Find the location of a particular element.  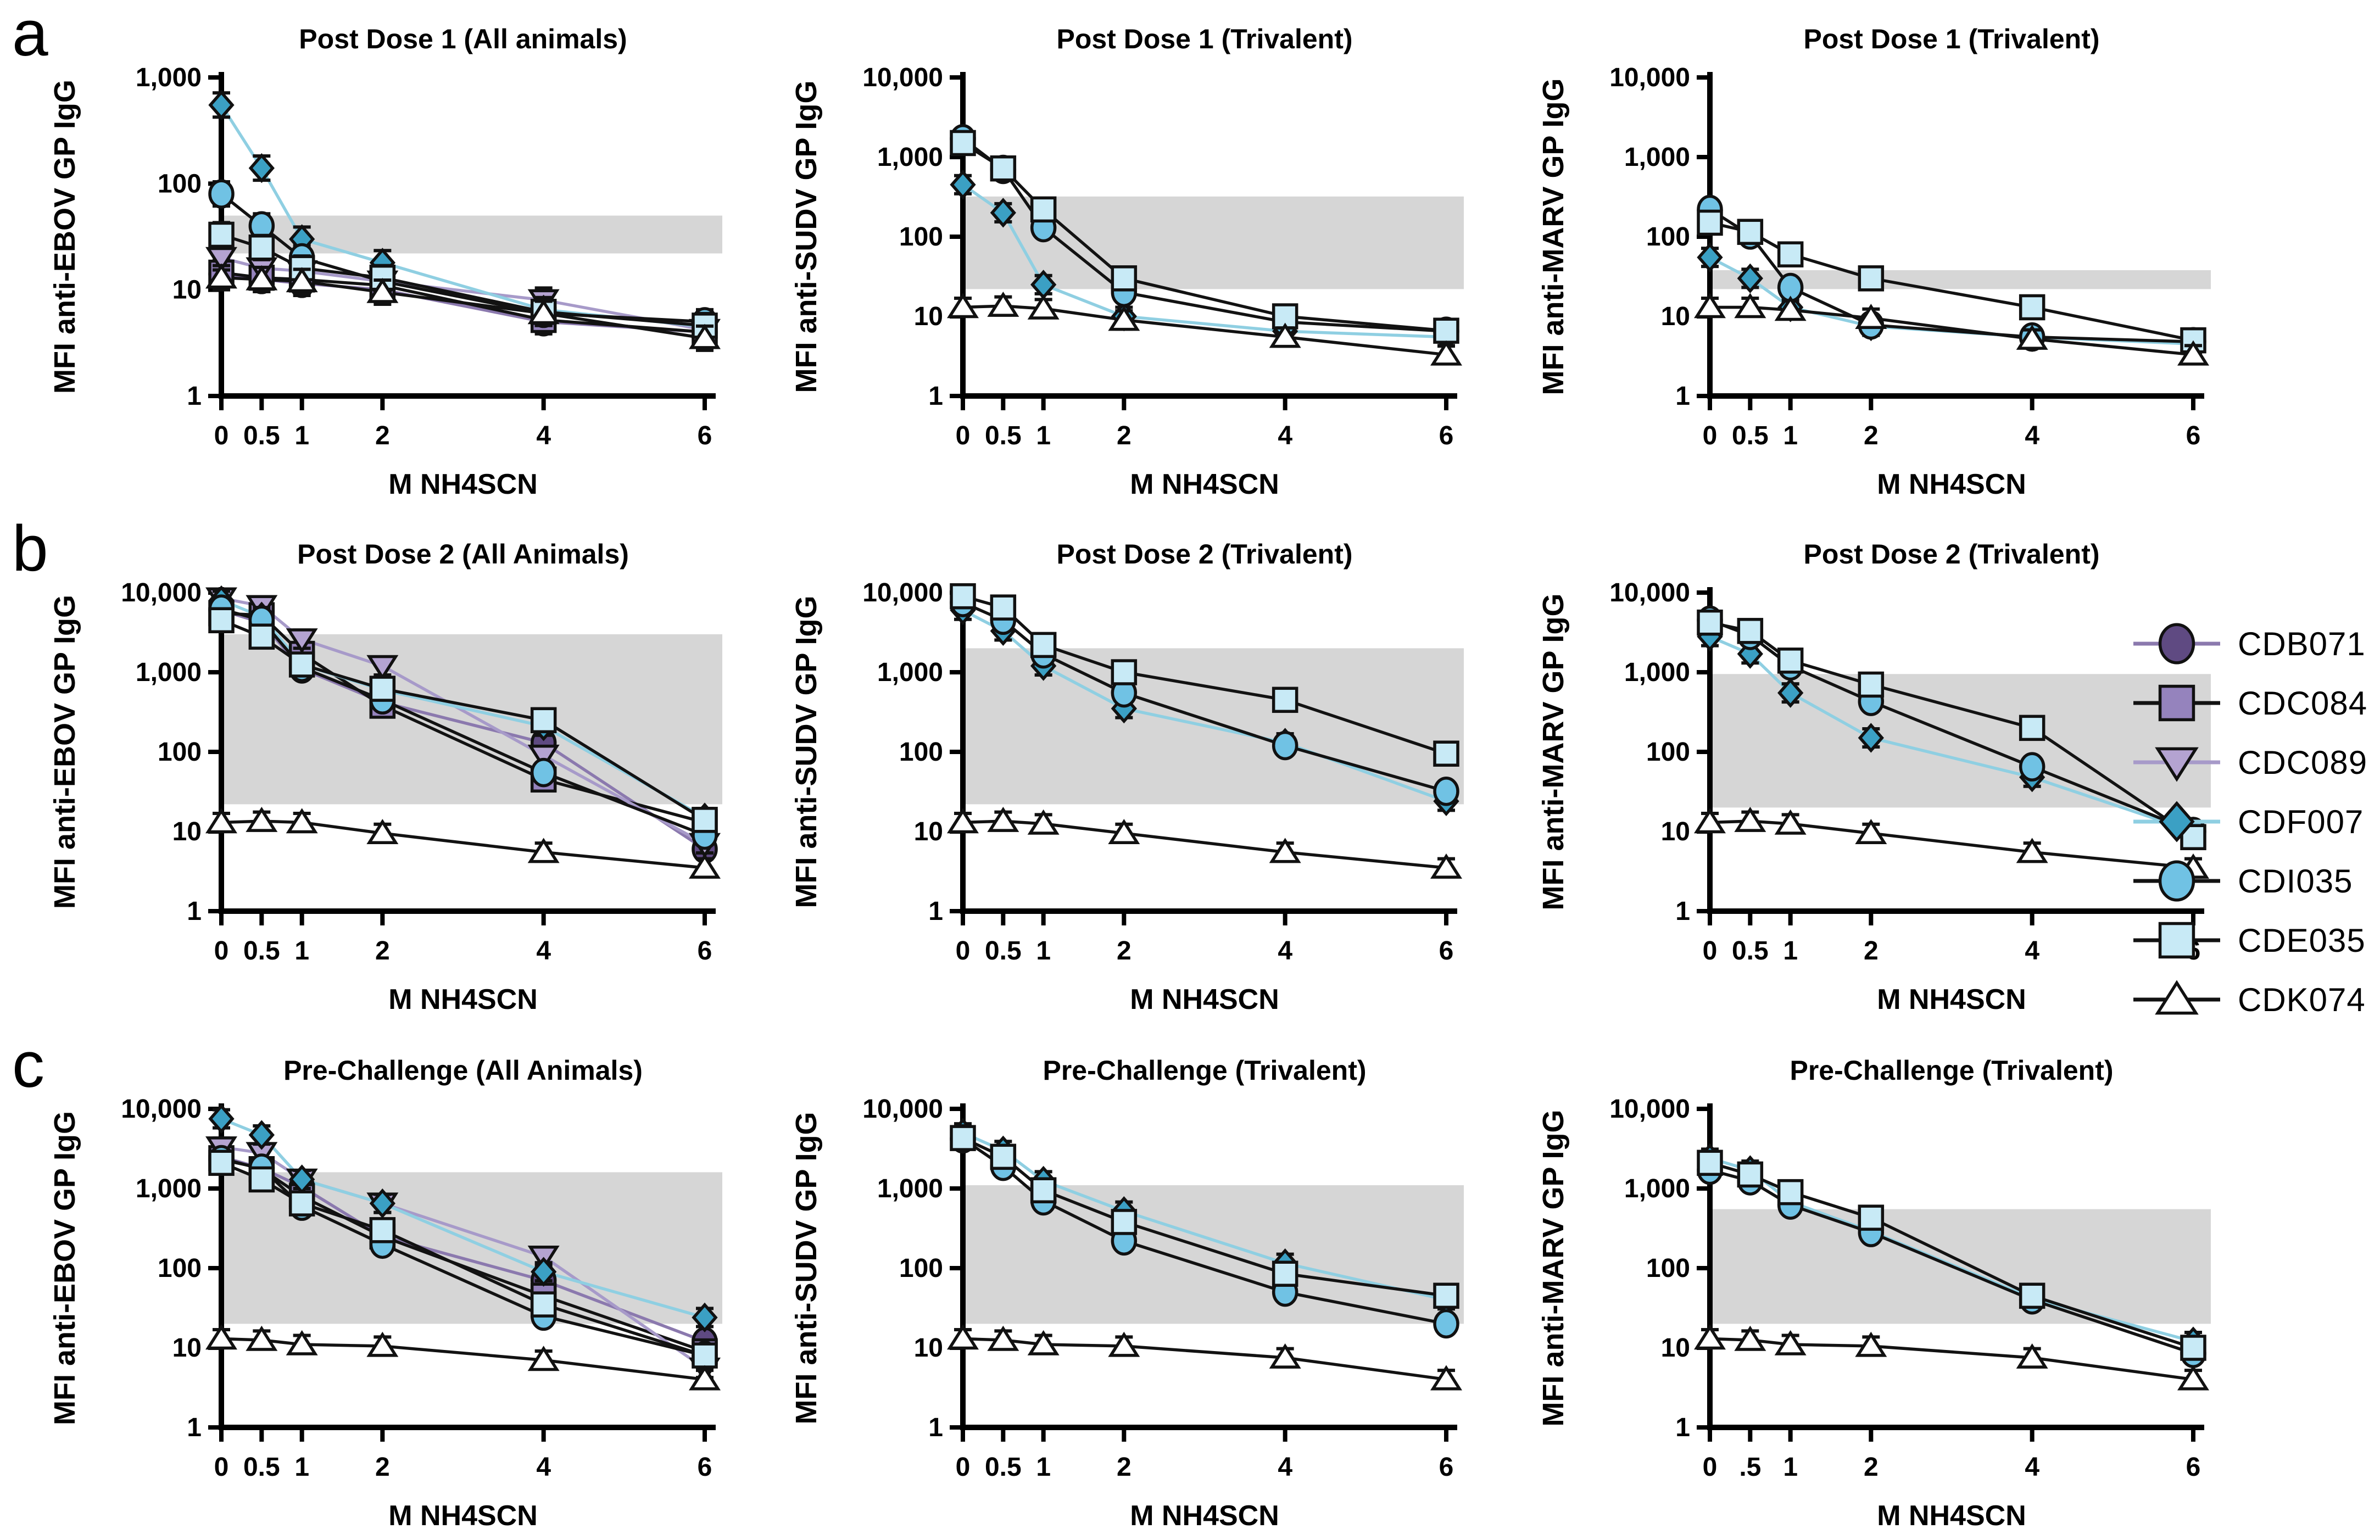

triangle-down-marker is located at coordinates (302, 641).